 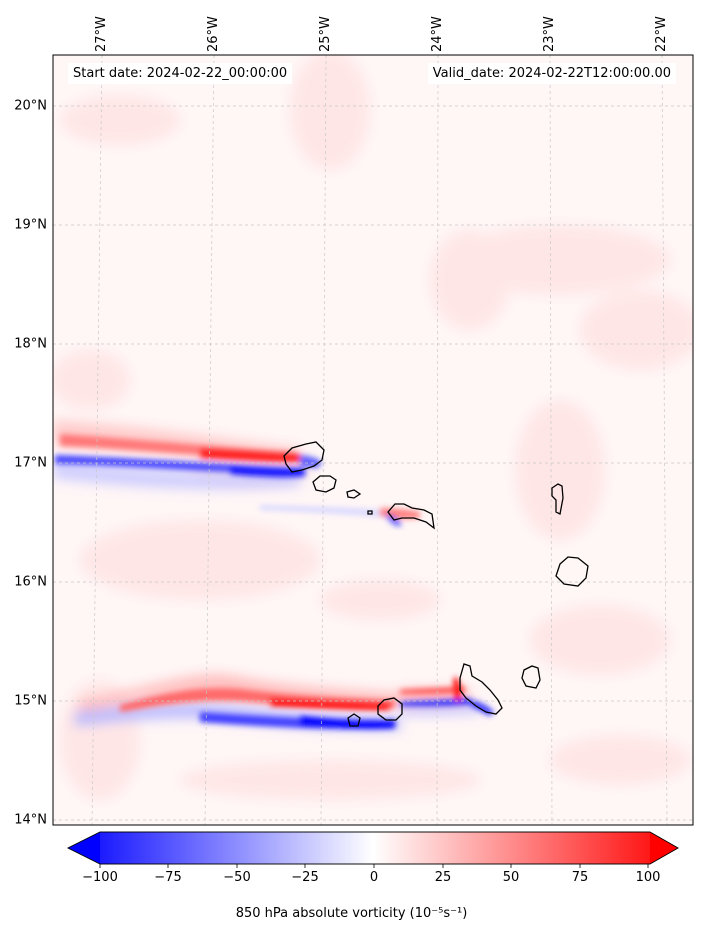 What do you see at coordinates (661, 34) in the screenshot?
I see `lon-label: 22°W` at bounding box center [661, 34].